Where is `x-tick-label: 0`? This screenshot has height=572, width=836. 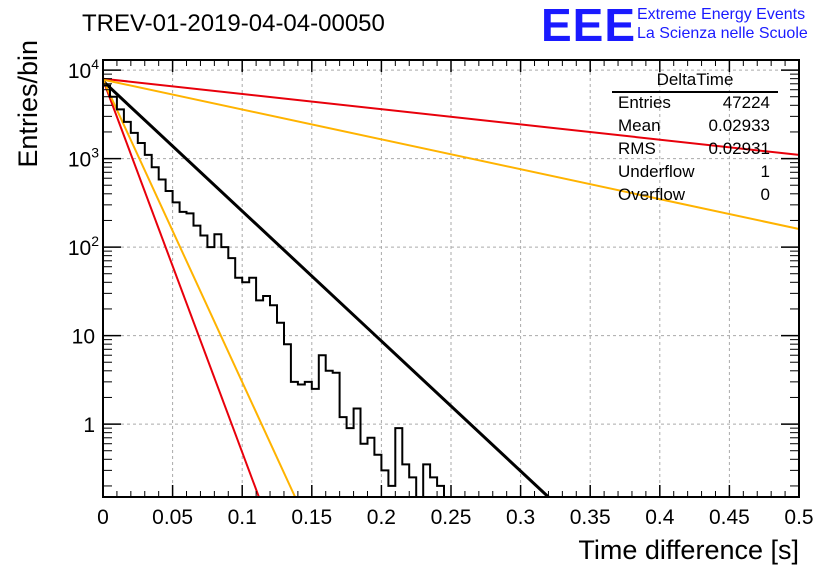
x-tick-label: 0 is located at coordinates (103, 517).